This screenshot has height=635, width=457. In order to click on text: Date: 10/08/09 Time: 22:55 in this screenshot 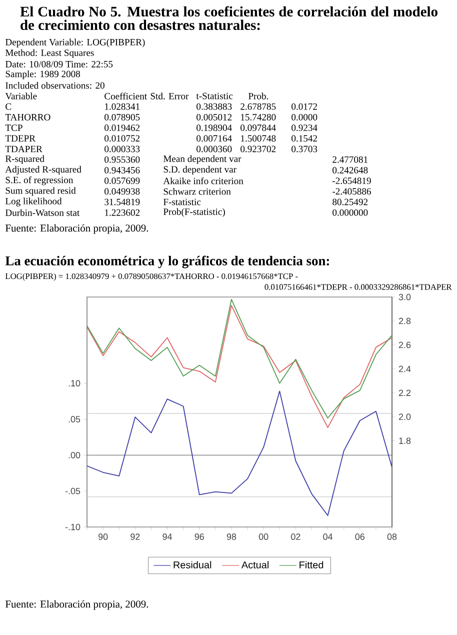, I will do `click(59, 64)`.